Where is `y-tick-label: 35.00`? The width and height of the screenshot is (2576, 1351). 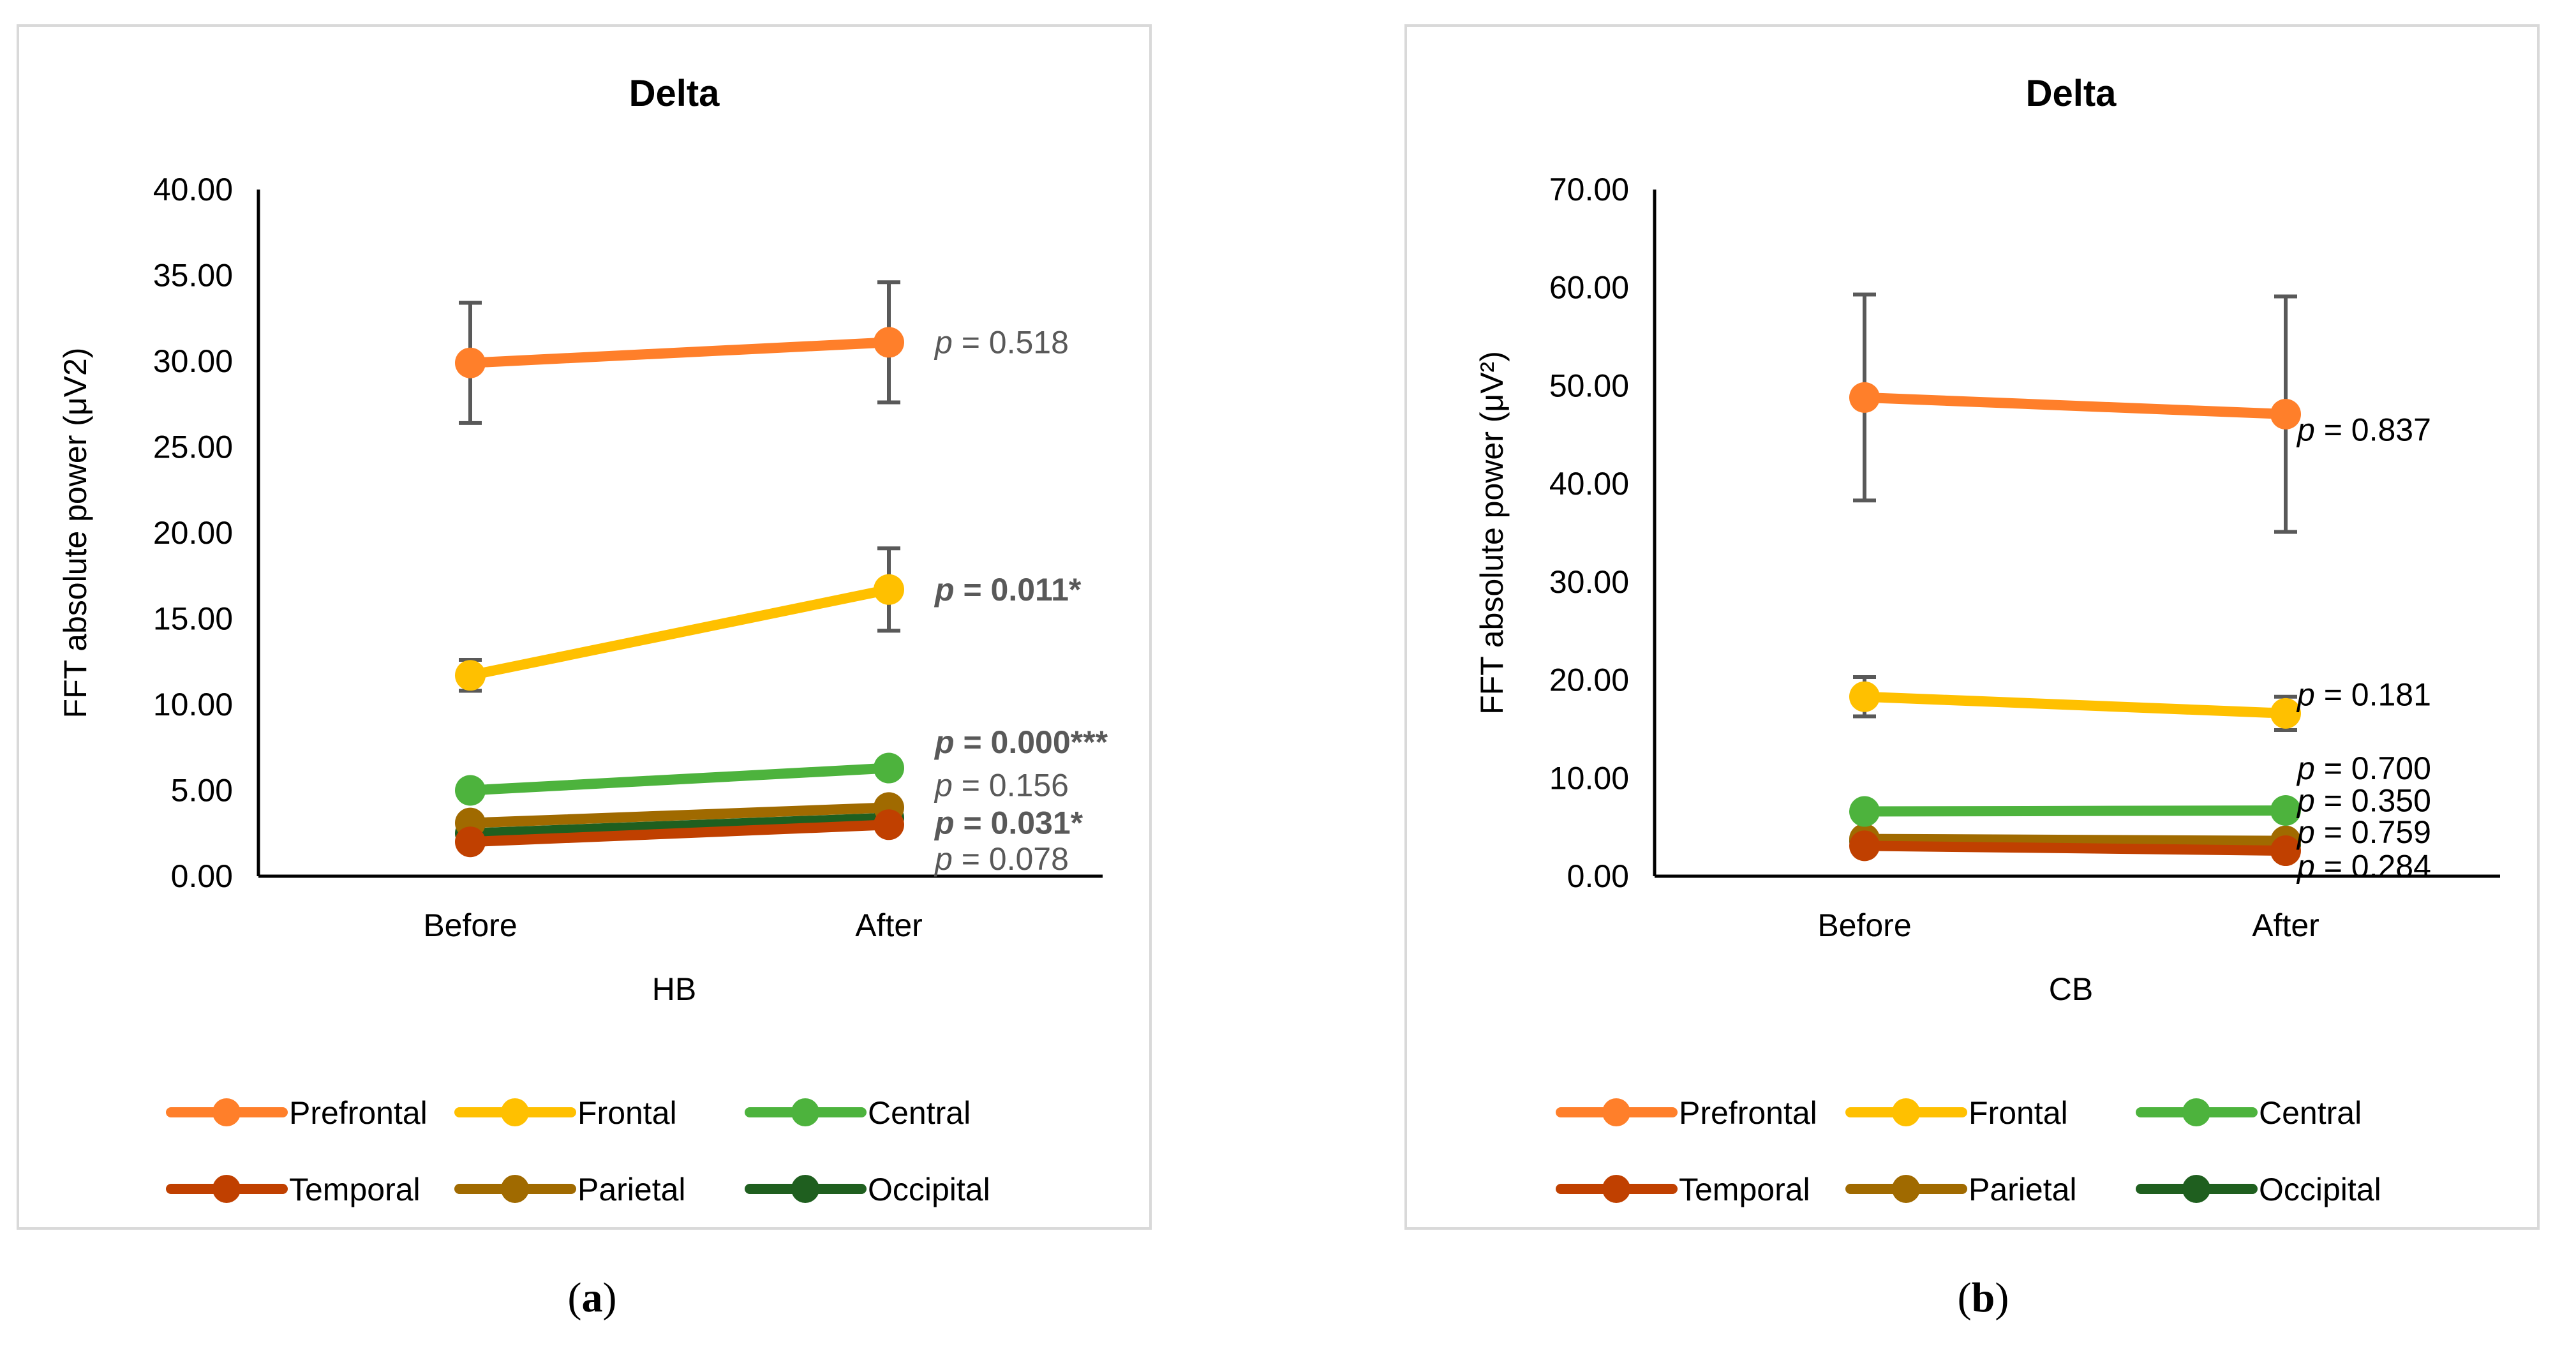
y-tick-label: 35.00 is located at coordinates (193, 276).